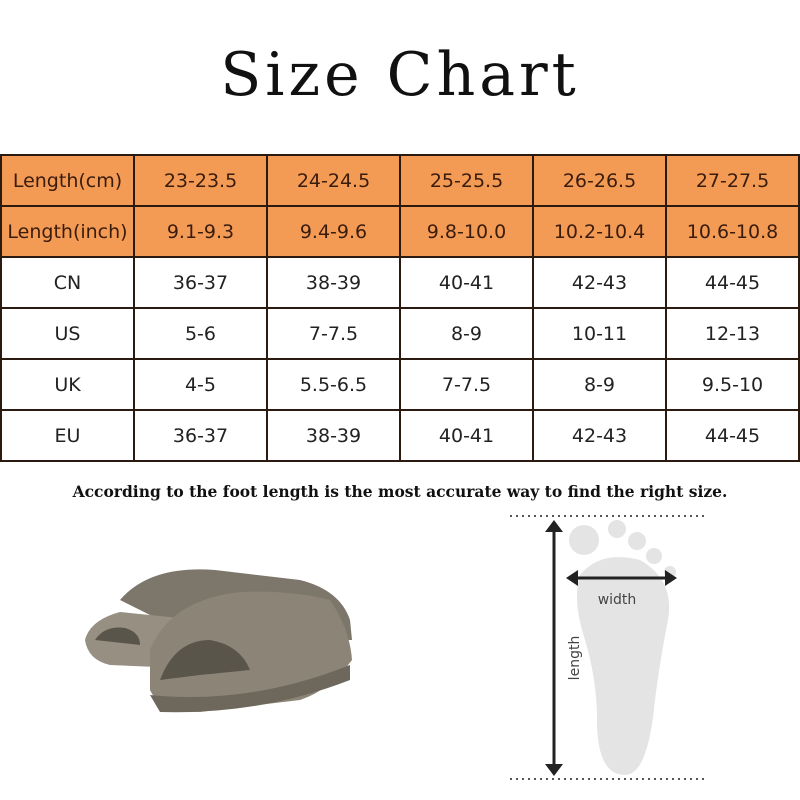 This screenshot has height=800, width=800. What do you see at coordinates (333, 231) in the screenshot?
I see `table-cell: 9.4-9.6` at bounding box center [333, 231].